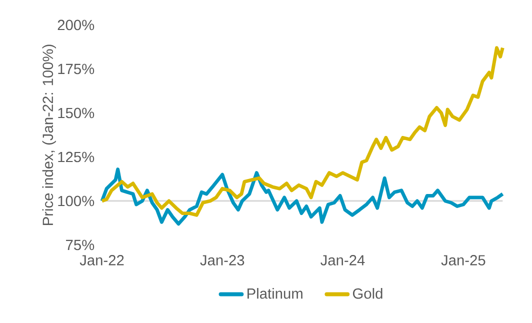  I want to click on y-tick-label: 175%, so click(76, 69).